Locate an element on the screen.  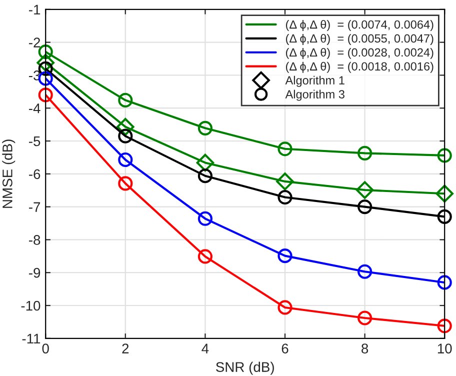
y-tick-label: -11 is located at coordinates (31, 339).